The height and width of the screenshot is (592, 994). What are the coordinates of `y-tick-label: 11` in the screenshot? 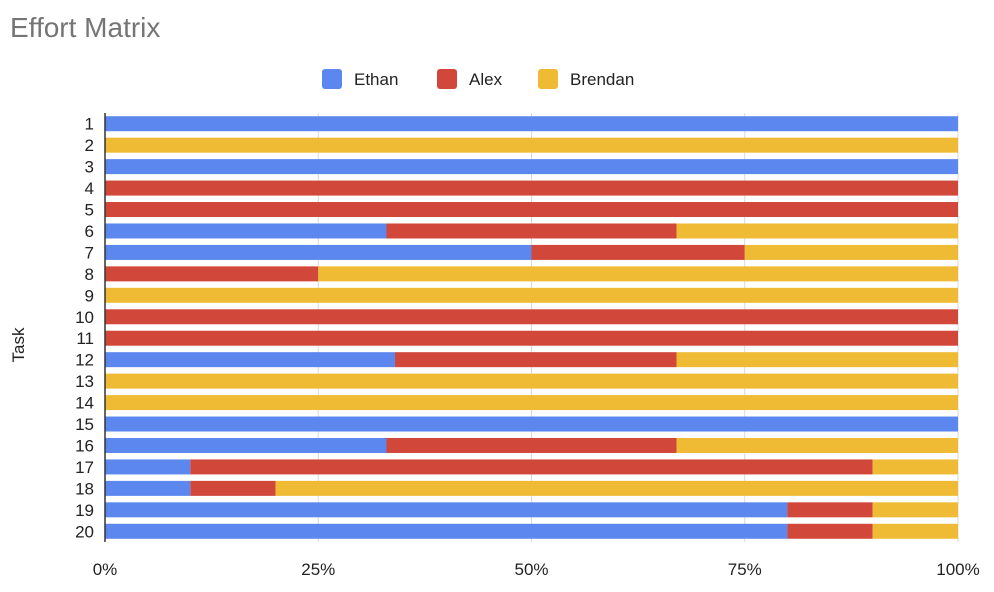 It's located at (85, 338).